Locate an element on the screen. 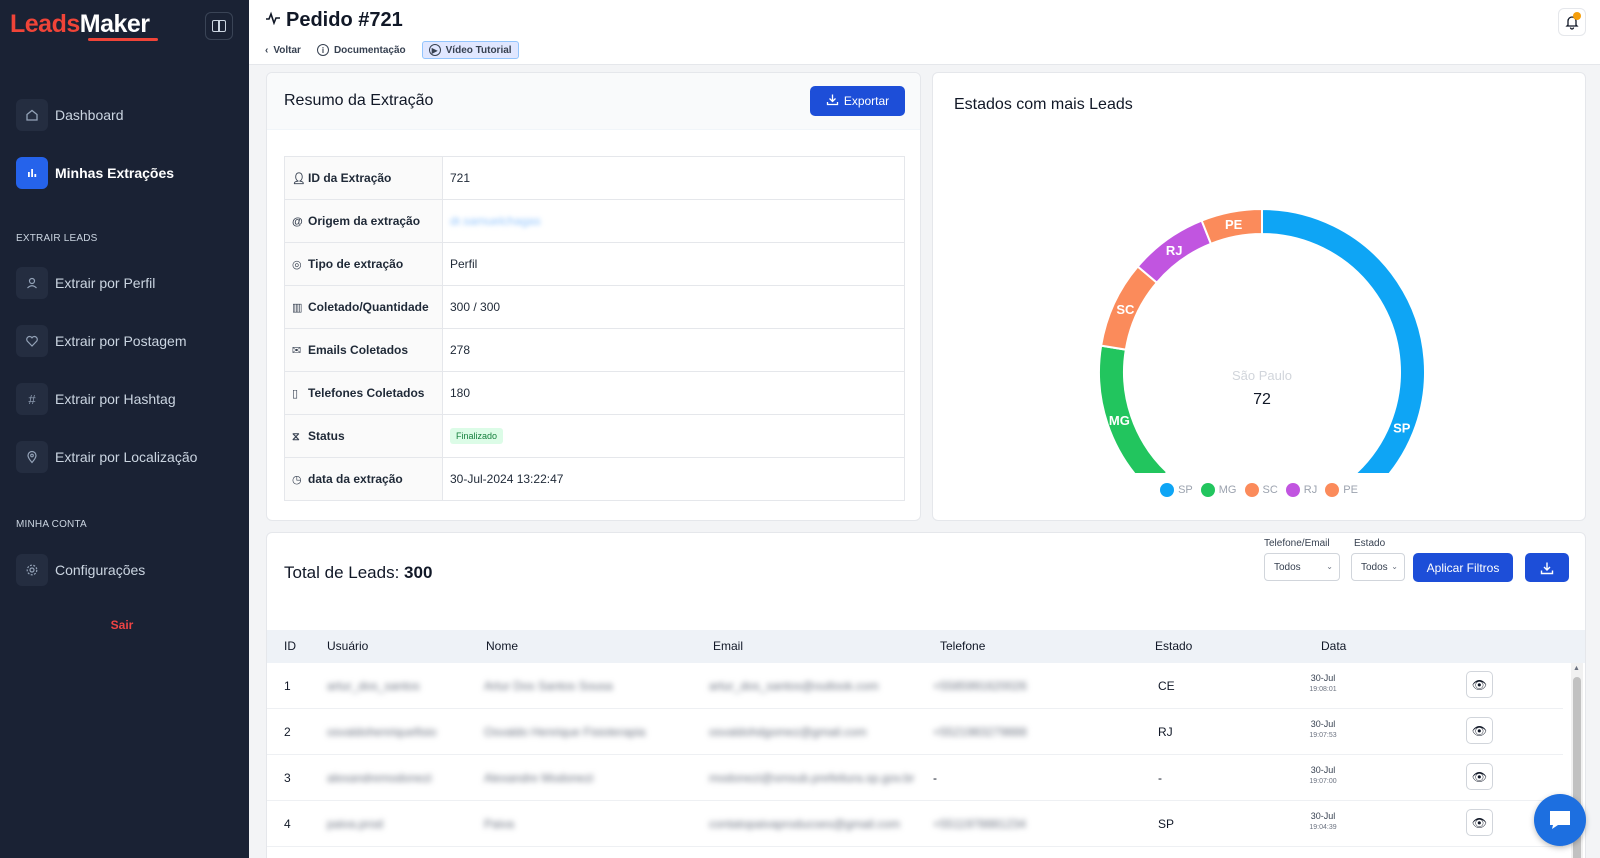 The height and width of the screenshot is (858, 1600). cell-state: RJ is located at coordinates (1165, 732).